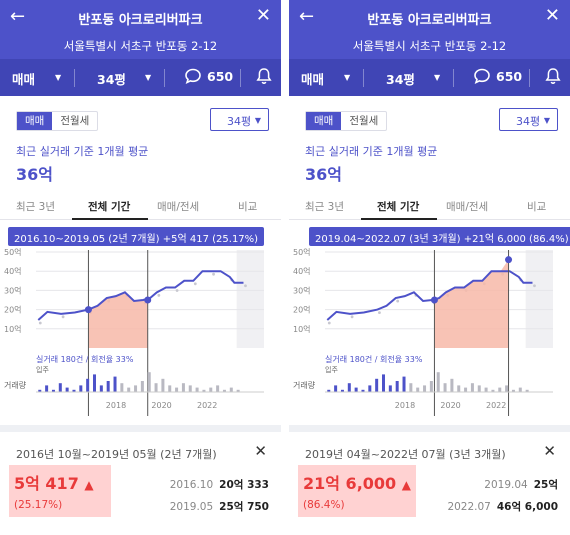 The height and width of the screenshot is (535, 570). What do you see at coordinates (496, 405) in the screenshot?
I see `x-tick-label: 2022` at bounding box center [496, 405].